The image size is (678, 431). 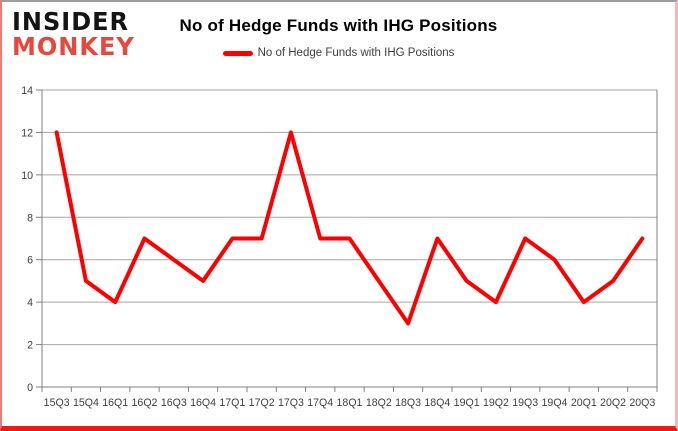 What do you see at coordinates (408, 403) in the screenshot?
I see `x-tick-label: 18Q3` at bounding box center [408, 403].